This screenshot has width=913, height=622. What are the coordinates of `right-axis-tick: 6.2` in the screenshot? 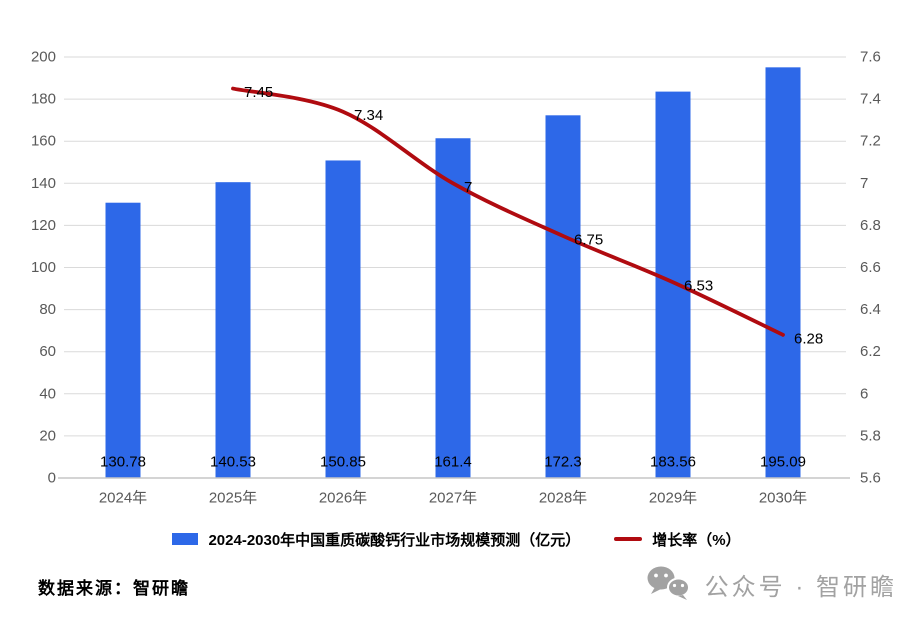 It's located at (870, 351).